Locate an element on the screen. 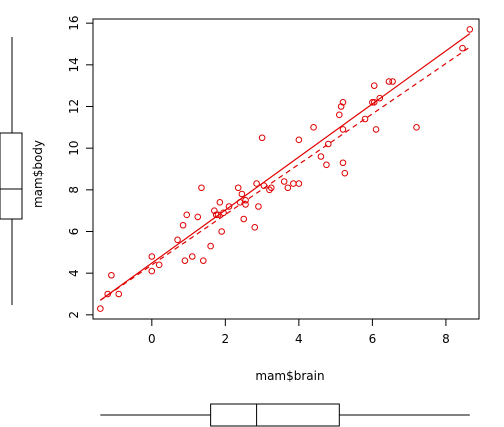  x-axis-title: mam$brain is located at coordinates (289, 376).